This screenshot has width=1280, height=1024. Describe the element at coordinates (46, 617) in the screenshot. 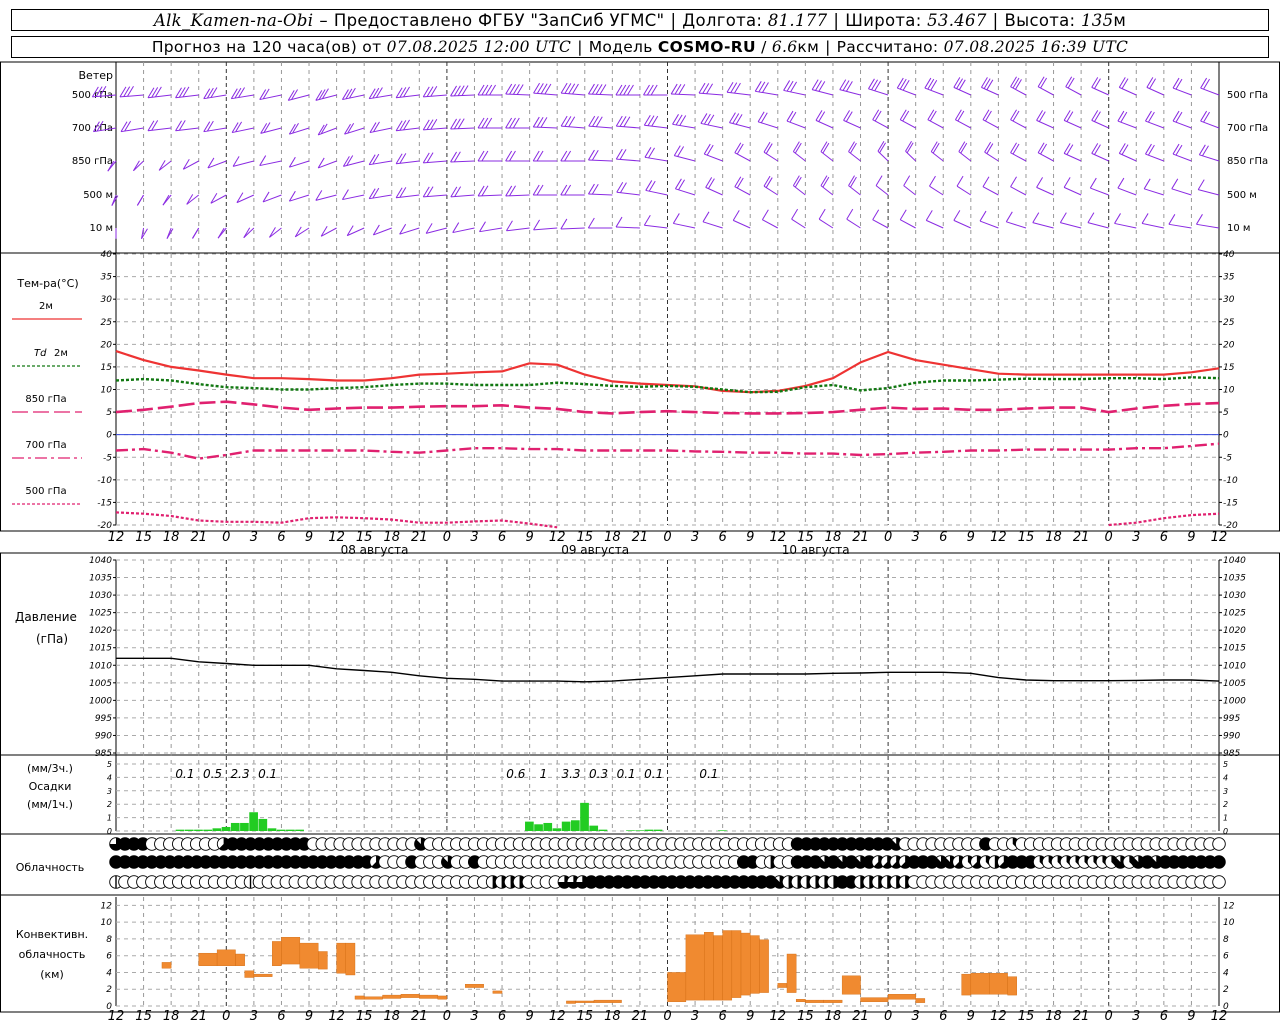

I see `pressure-axis-title: Давление` at that location.